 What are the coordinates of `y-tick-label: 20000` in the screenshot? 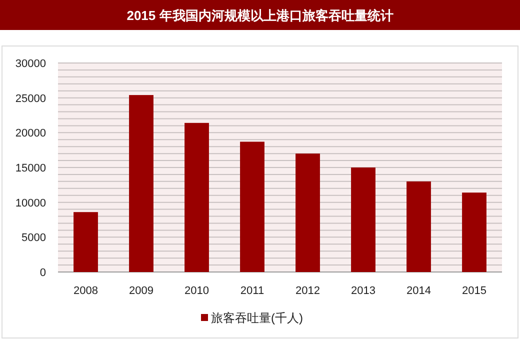 It's located at (30, 134).